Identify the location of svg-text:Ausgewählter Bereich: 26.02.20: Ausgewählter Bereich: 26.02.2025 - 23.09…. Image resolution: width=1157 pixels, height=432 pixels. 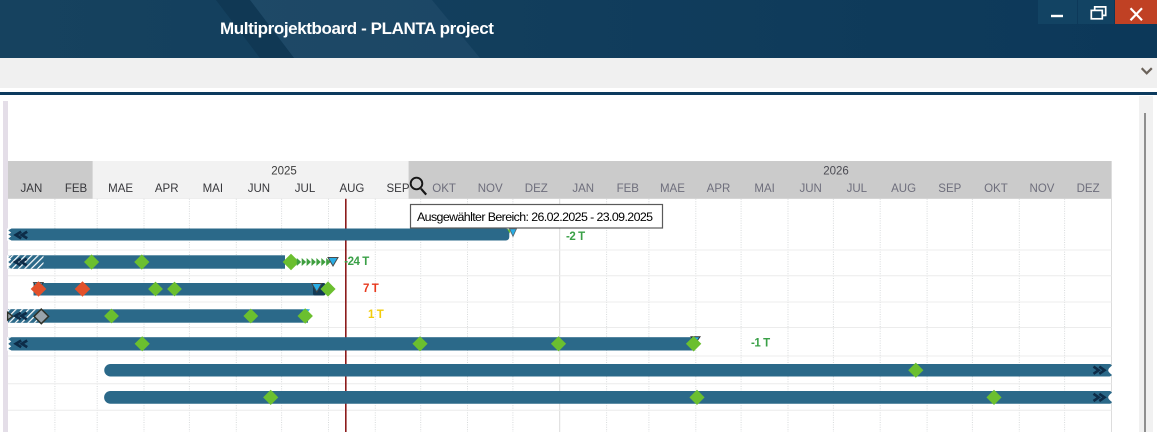
(535, 217).